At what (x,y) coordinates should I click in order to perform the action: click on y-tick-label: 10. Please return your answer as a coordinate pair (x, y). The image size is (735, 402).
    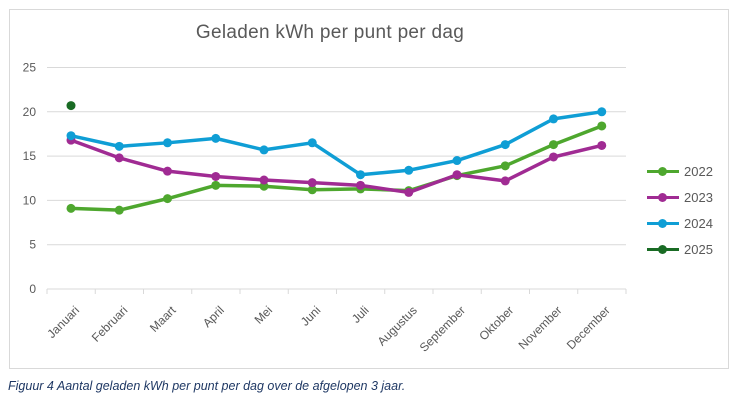
    Looking at the image, I should click on (30, 200).